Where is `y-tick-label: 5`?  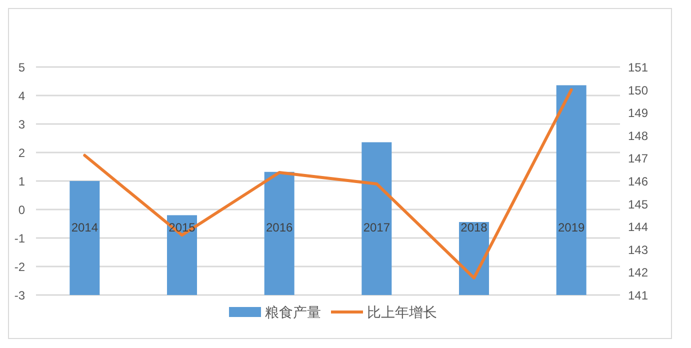
y-tick-label: 5 is located at coordinates (22, 67).